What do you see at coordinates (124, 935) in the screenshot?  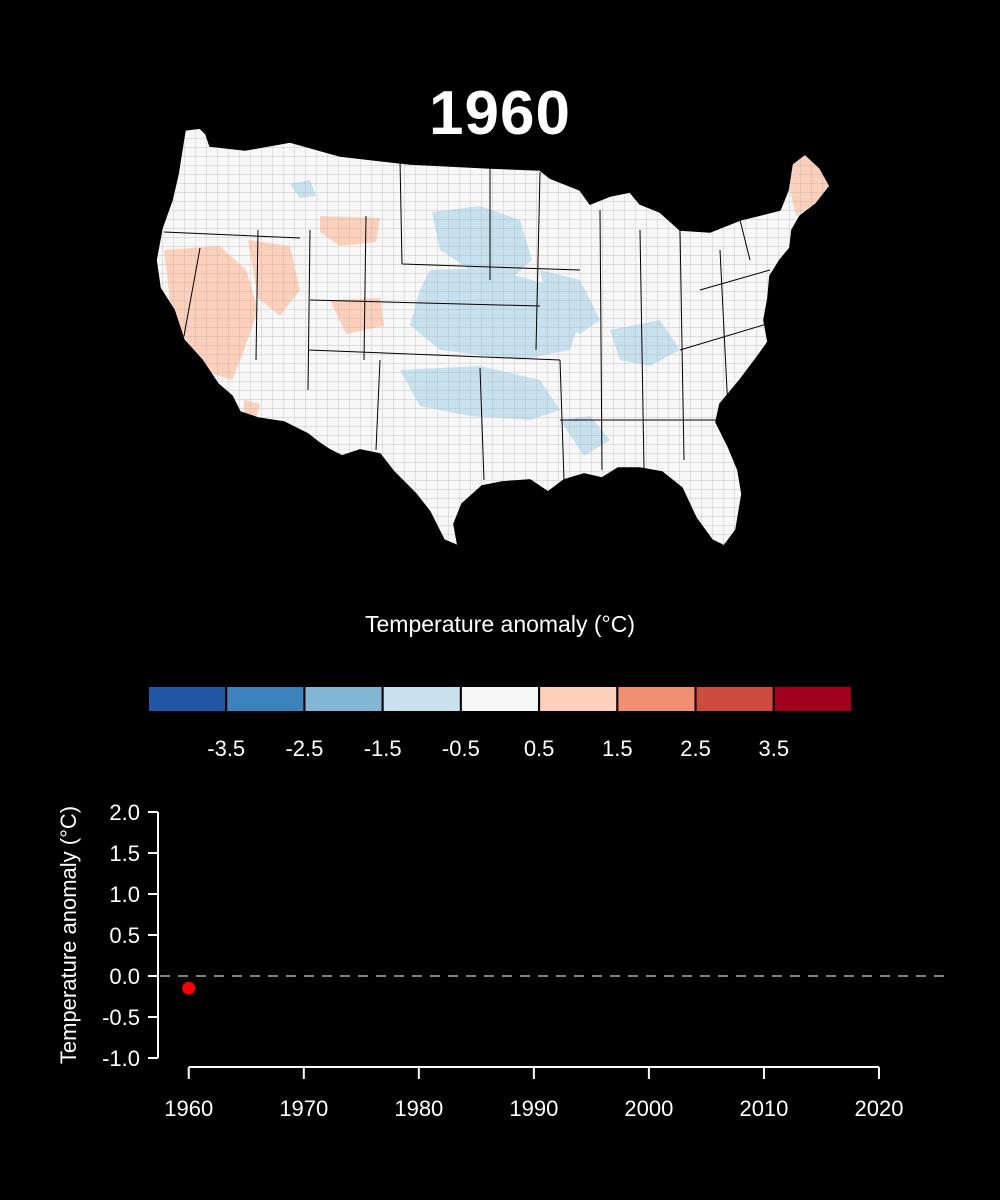 I see `y-tick-label: 0.5` at bounding box center [124, 935].